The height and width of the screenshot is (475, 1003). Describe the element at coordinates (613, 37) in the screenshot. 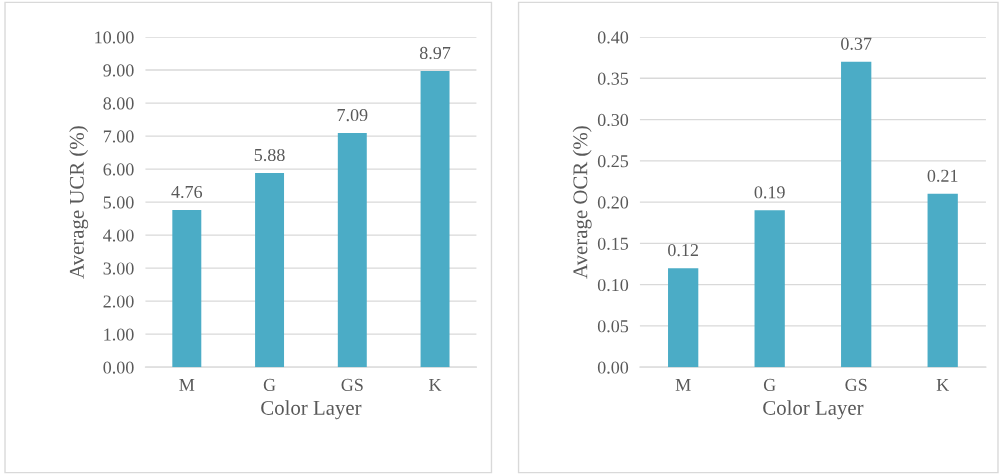

I see `y-tick-label: 0.40` at that location.